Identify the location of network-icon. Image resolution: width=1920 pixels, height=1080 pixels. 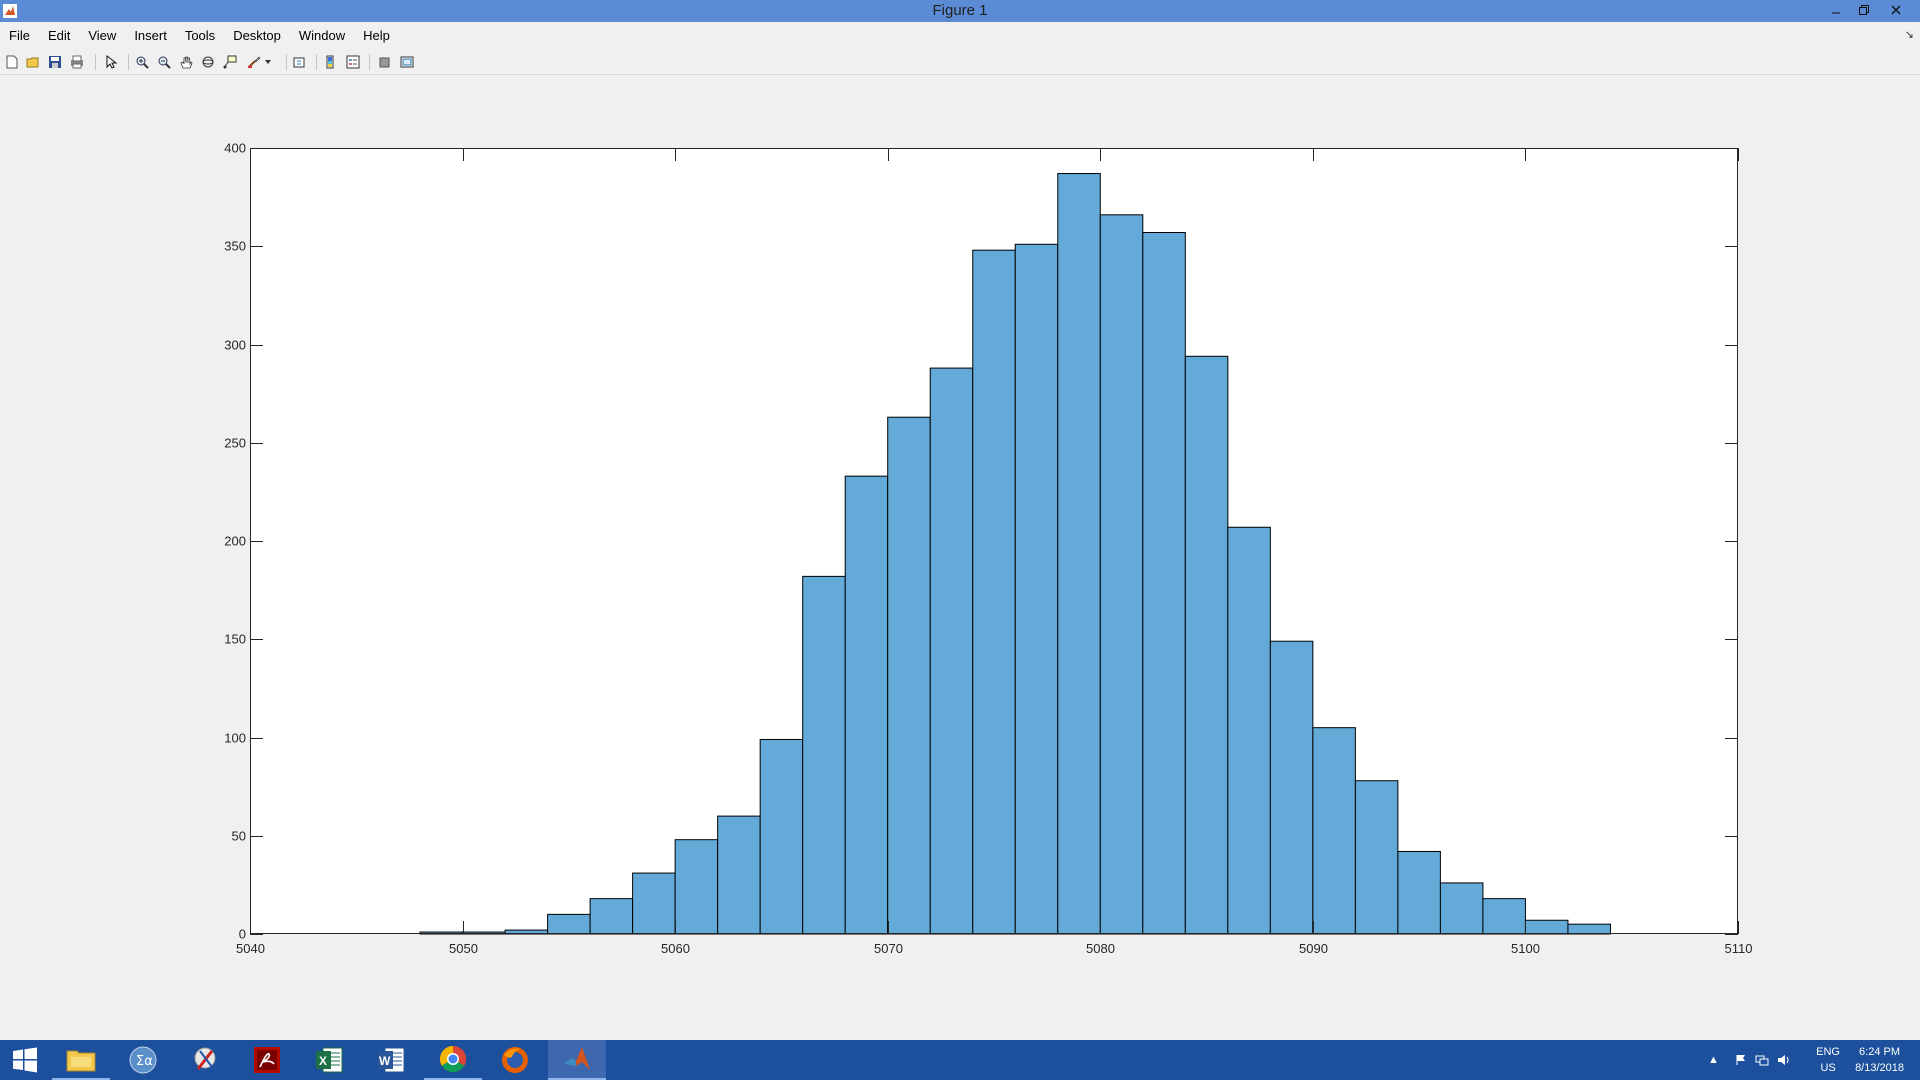
(1762, 1060).